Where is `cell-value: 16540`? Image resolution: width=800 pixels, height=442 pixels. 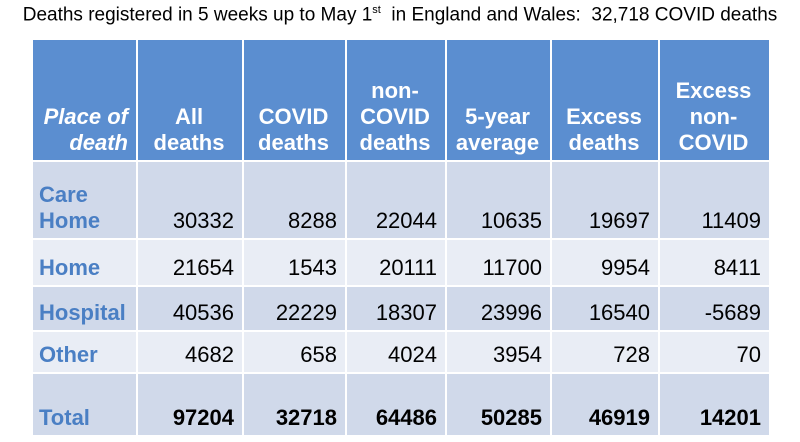 cell-value: 16540 is located at coordinates (605, 309).